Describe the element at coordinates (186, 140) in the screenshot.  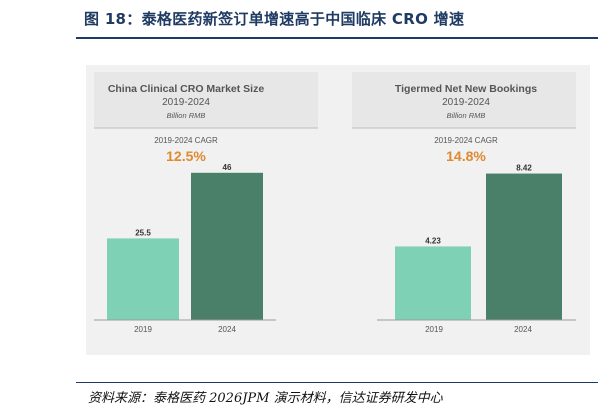
I see `chart-left-cagr-label: 2019-2024 CAGR` at that location.